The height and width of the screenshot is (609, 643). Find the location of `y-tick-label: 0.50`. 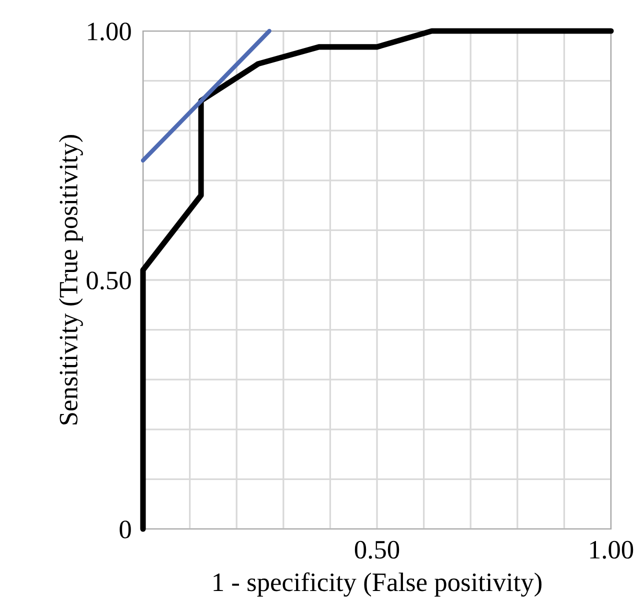

y-tick-label: 0.50 is located at coordinates (108, 281).